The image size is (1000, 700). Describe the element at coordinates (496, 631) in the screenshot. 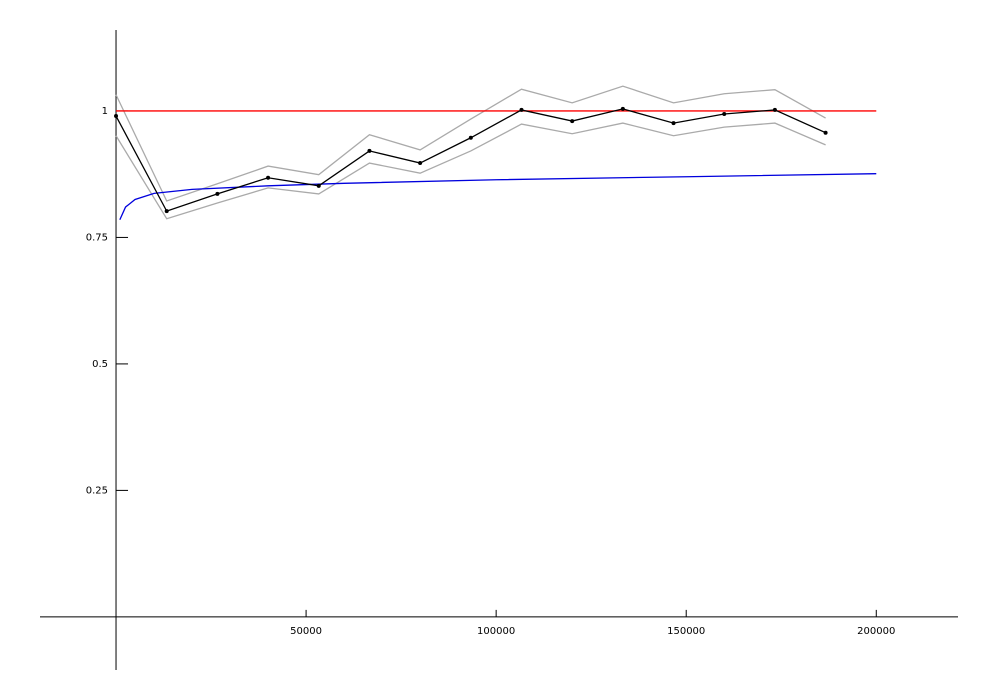

I see `x-tick-label: 100000` at that location.